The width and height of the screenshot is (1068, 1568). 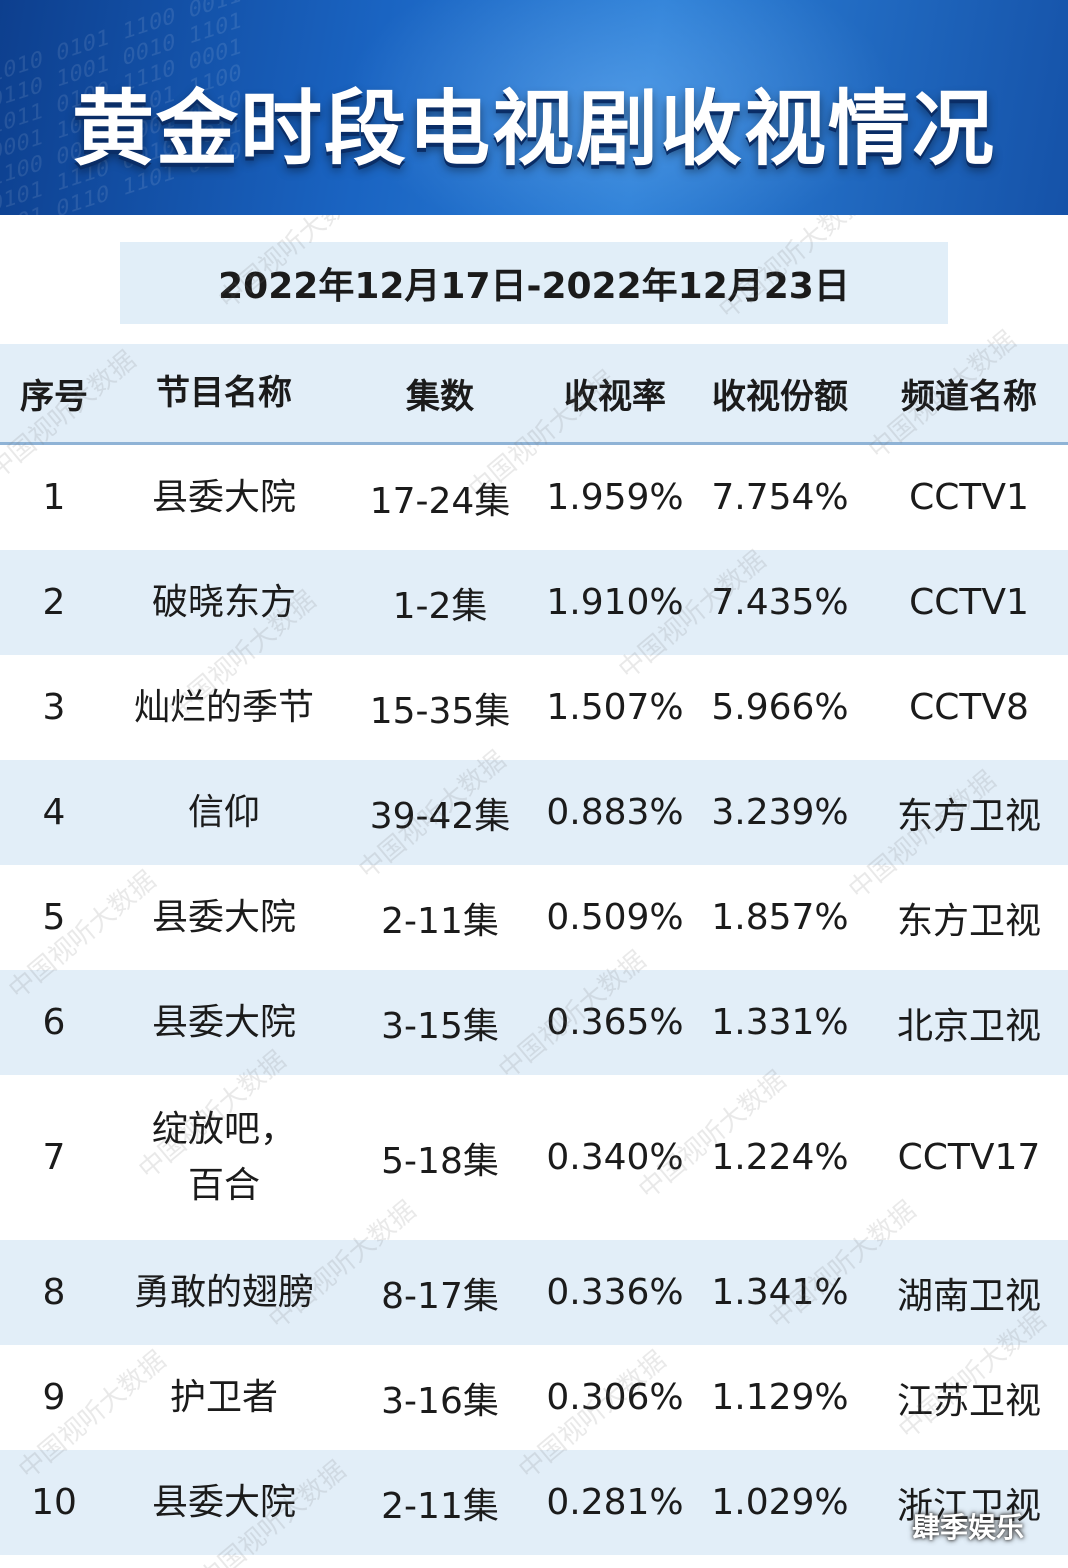 What do you see at coordinates (615, 602) in the screenshot?
I see `rating-cell: 1.910%` at bounding box center [615, 602].